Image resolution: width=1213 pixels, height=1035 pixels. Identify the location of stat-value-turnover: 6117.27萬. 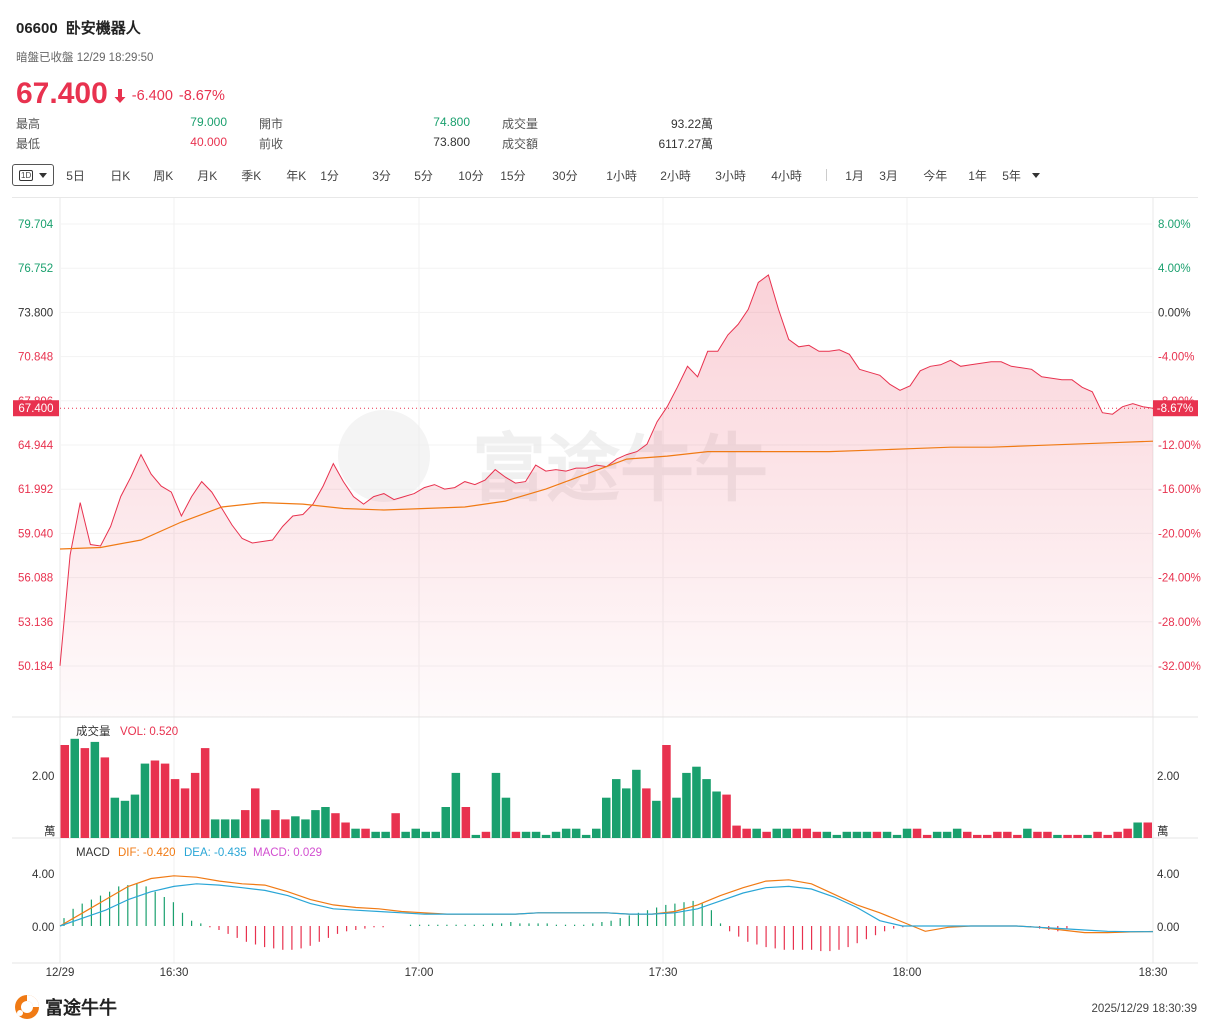
(686, 144).